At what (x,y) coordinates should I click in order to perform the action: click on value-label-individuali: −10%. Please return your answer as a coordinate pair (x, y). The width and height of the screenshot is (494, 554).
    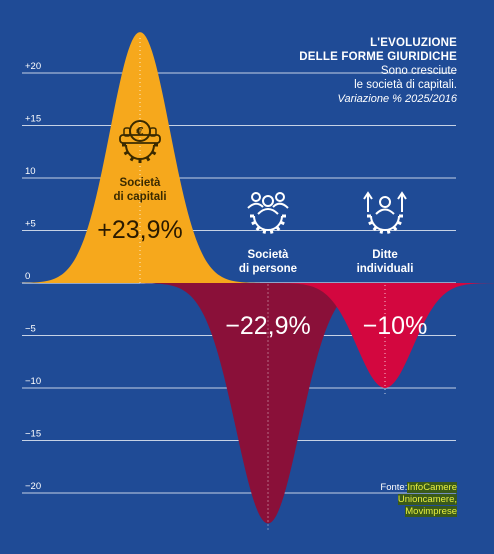
    Looking at the image, I should click on (395, 326).